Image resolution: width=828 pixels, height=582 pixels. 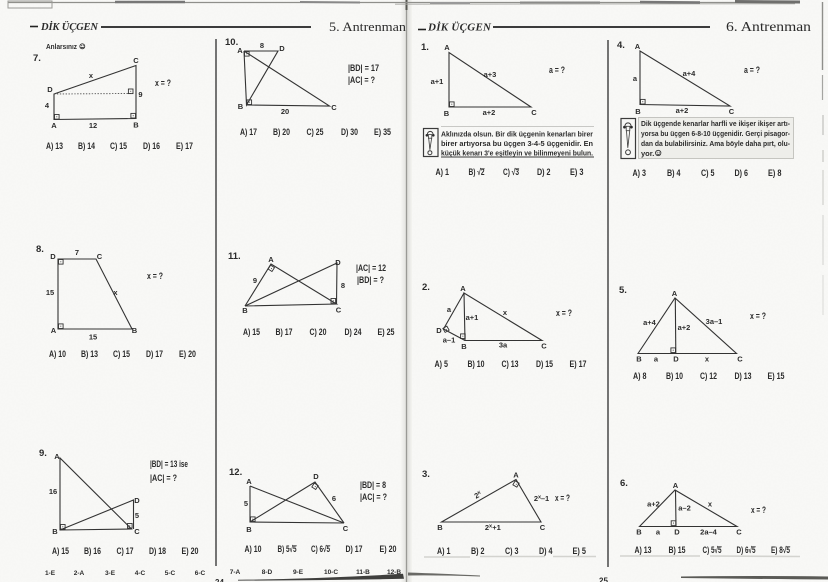 What do you see at coordinates (443, 172) in the screenshot?
I see `svg-text: A) 1` at bounding box center [443, 172].